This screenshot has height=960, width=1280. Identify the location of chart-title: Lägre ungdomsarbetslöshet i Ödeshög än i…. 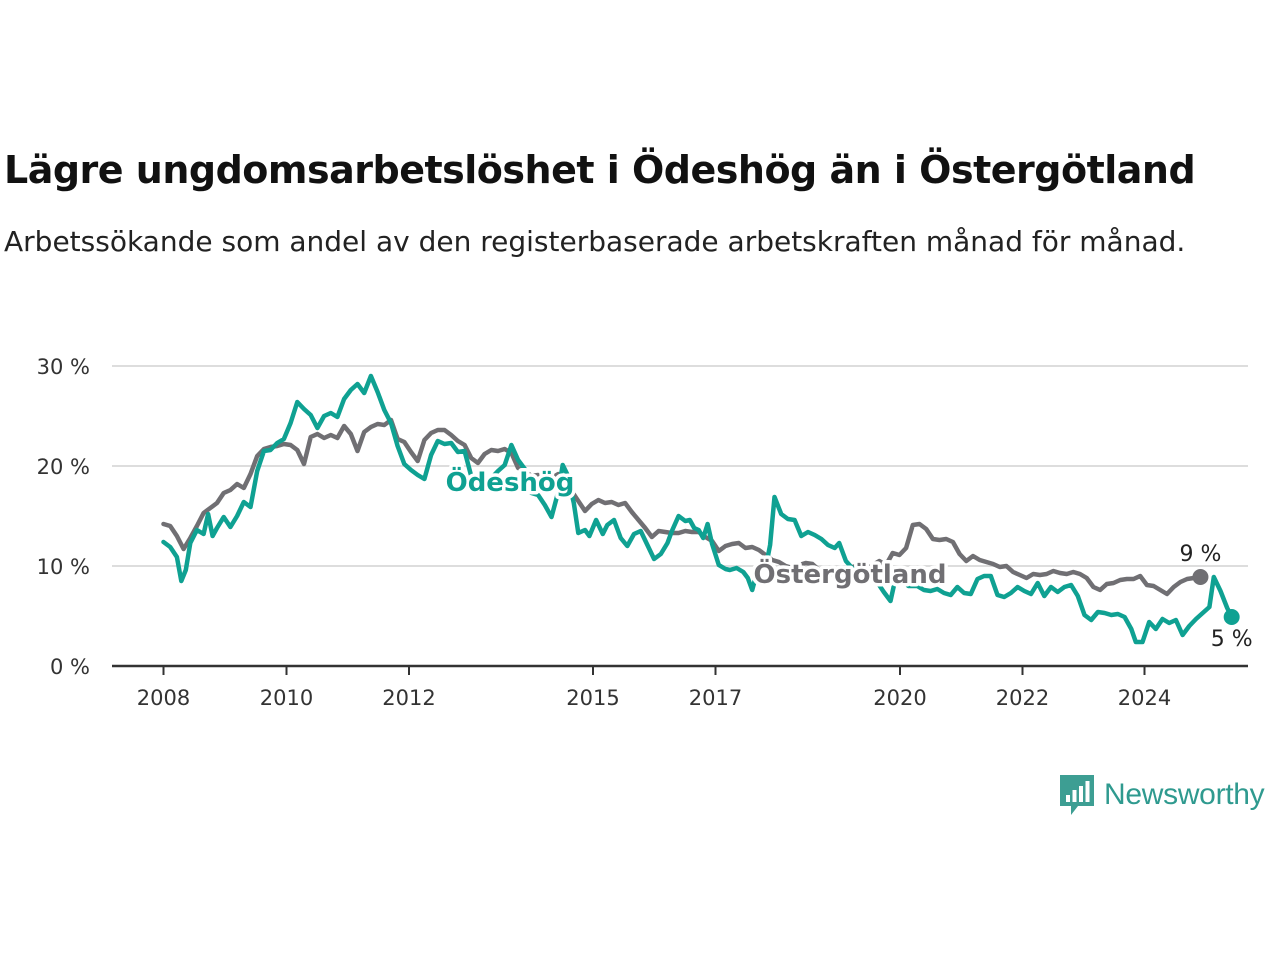
(600, 170).